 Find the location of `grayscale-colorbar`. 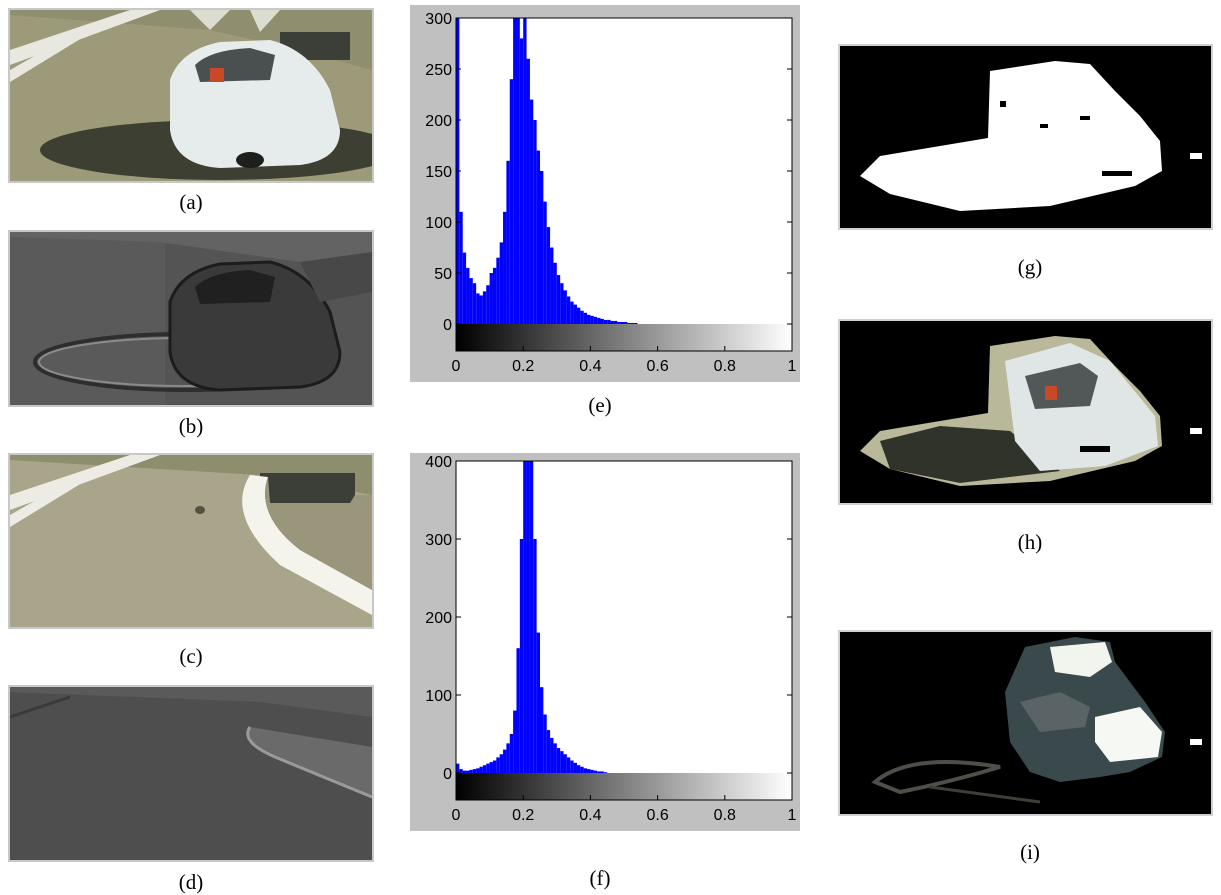

grayscale-colorbar is located at coordinates (624, 786).